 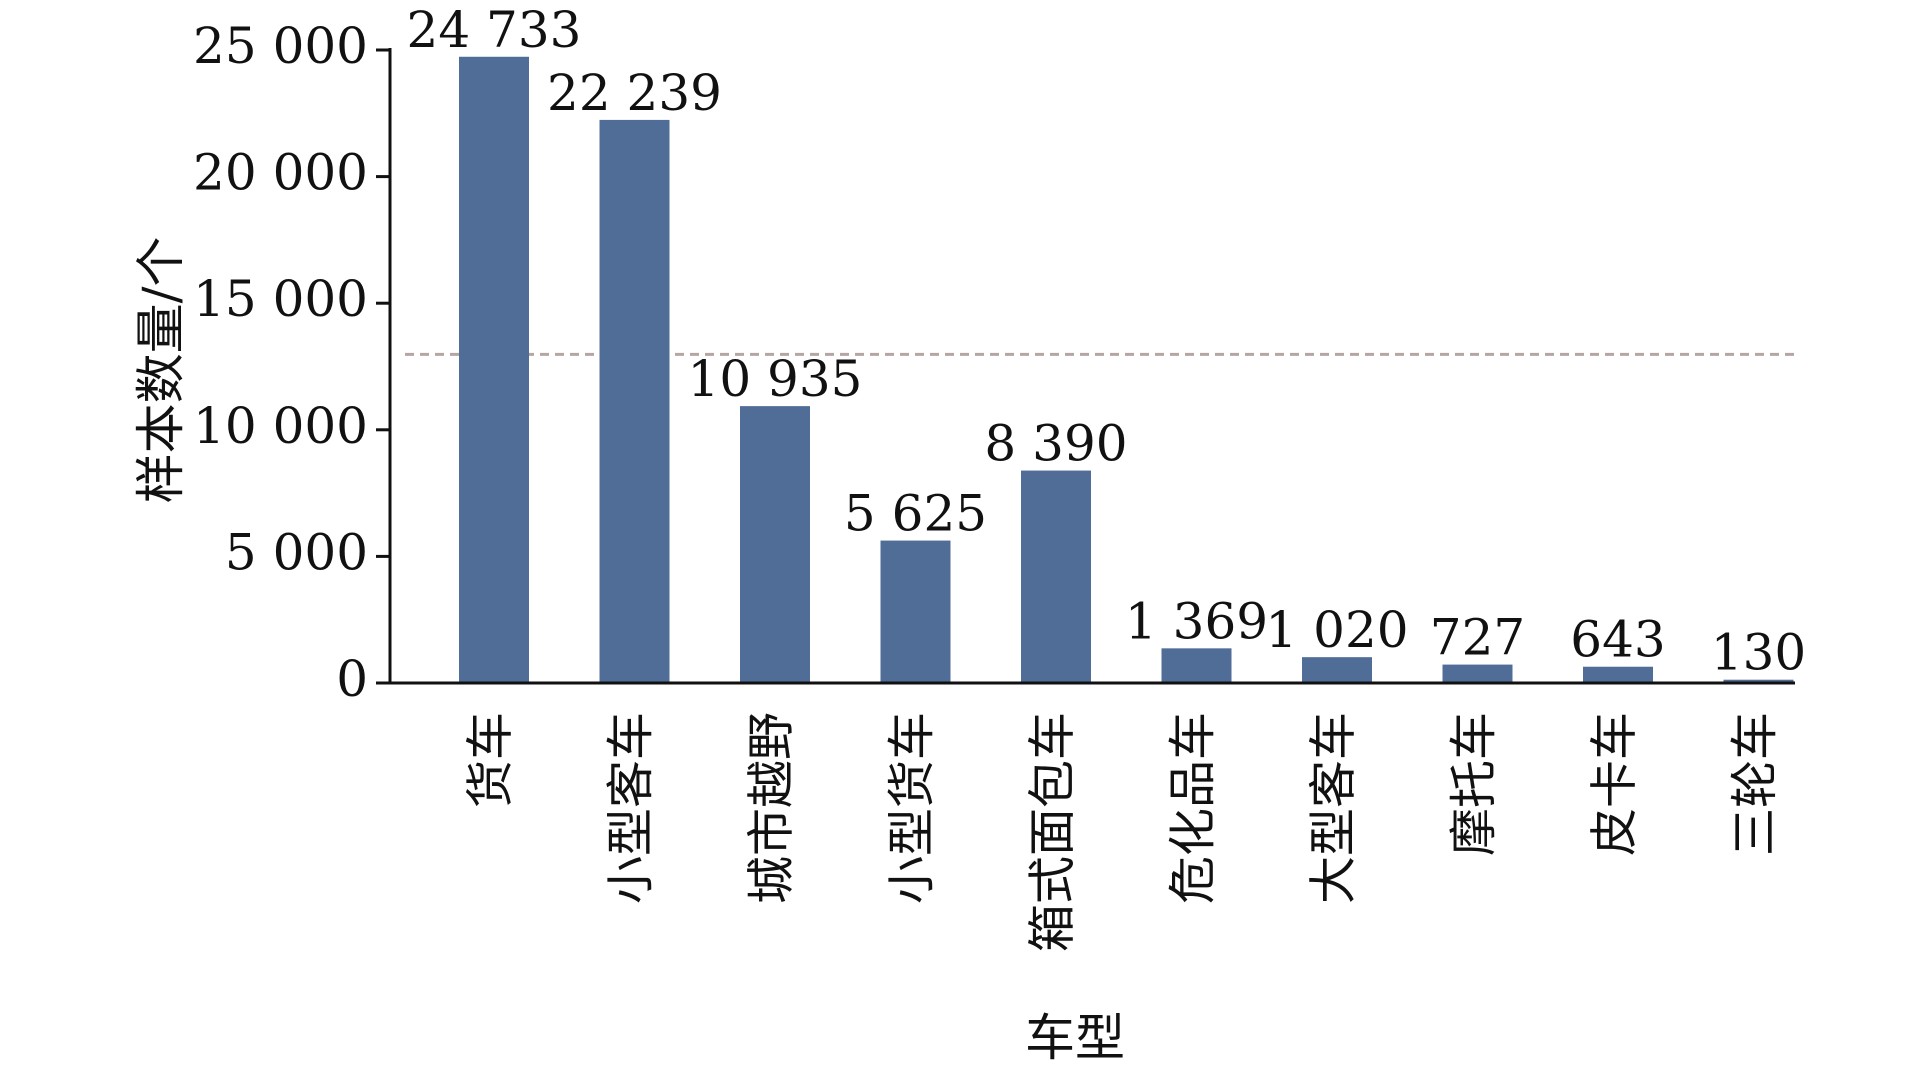 What do you see at coordinates (1755, 784) in the screenshot?
I see `category-label: 三轮车` at bounding box center [1755, 784].